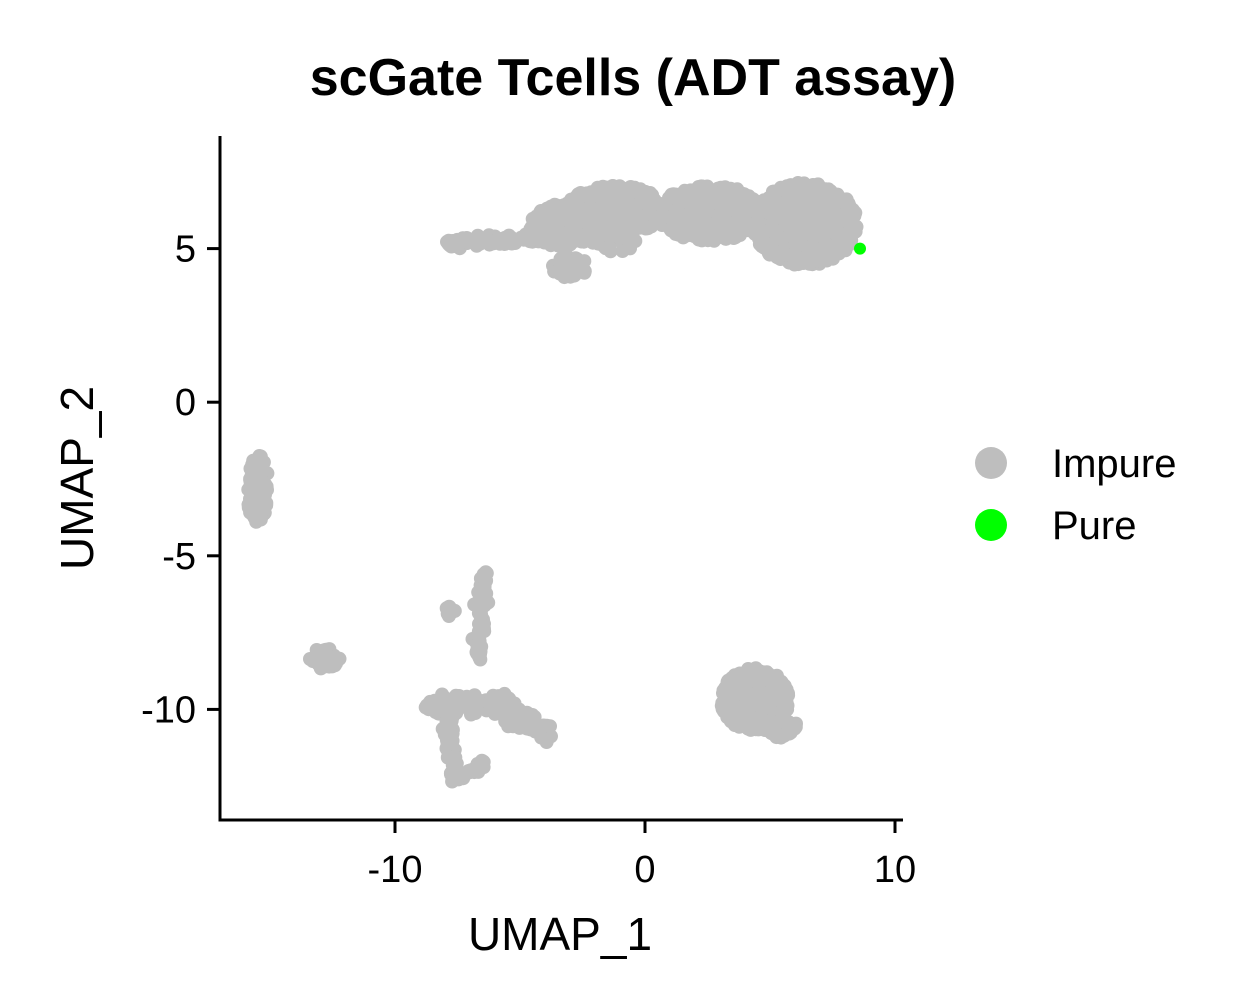 The width and height of the screenshot is (1251, 1003). What do you see at coordinates (77, 478) in the screenshot?
I see `y-axis-title: UMAP_2` at bounding box center [77, 478].